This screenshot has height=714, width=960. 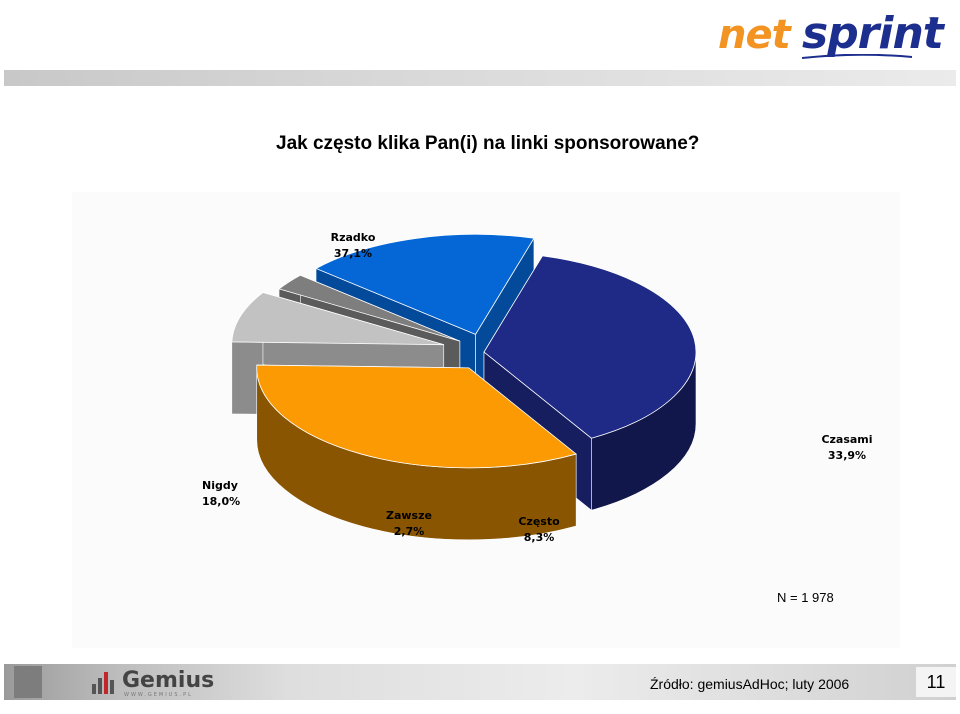 What do you see at coordinates (873, 33) in the screenshot?
I see `logo-sprint-text: sprint` at bounding box center [873, 33].